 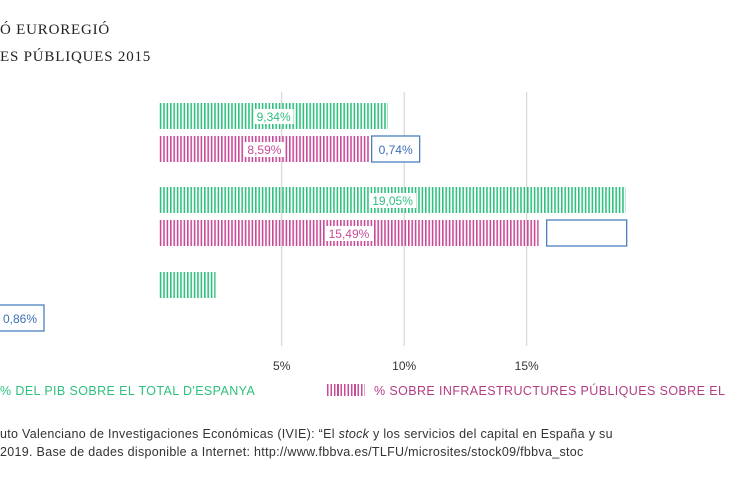 What do you see at coordinates (282, 366) in the screenshot?
I see `x-tick-label-5: 5%` at bounding box center [282, 366].